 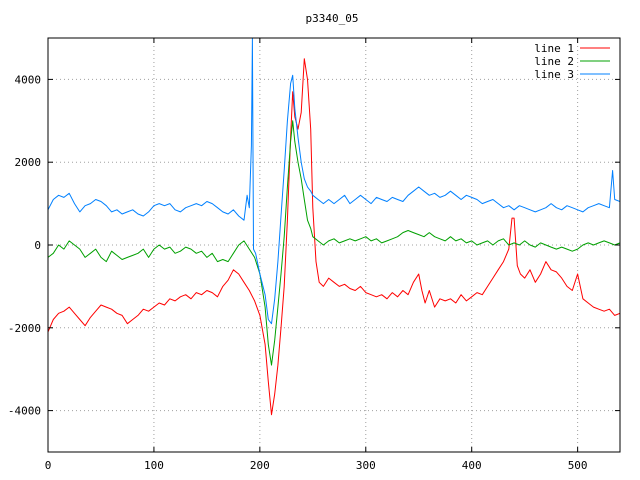 I want to click on chart-title: p3340_05, so click(x=332, y=18).